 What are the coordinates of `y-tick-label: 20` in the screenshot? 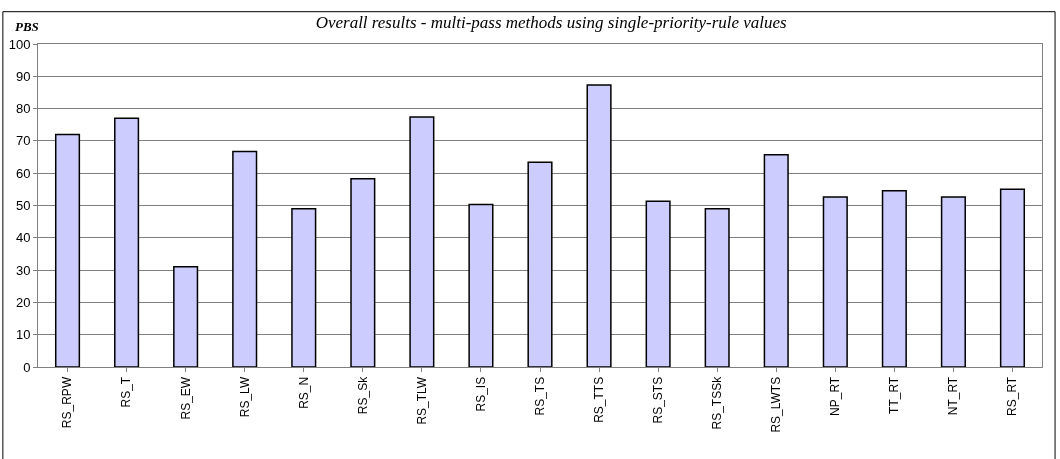 It's located at (23, 302).